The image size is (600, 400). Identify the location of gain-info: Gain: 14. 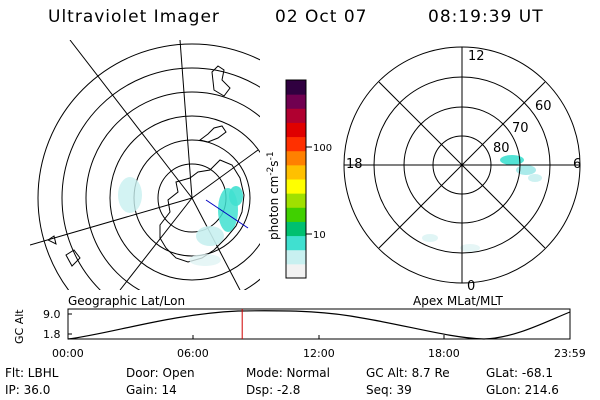
(151, 390).